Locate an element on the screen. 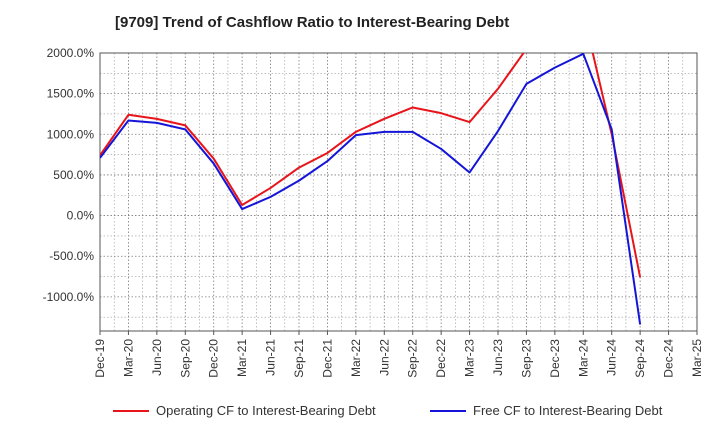  y-tick-label: -500.0% is located at coordinates (71, 256).